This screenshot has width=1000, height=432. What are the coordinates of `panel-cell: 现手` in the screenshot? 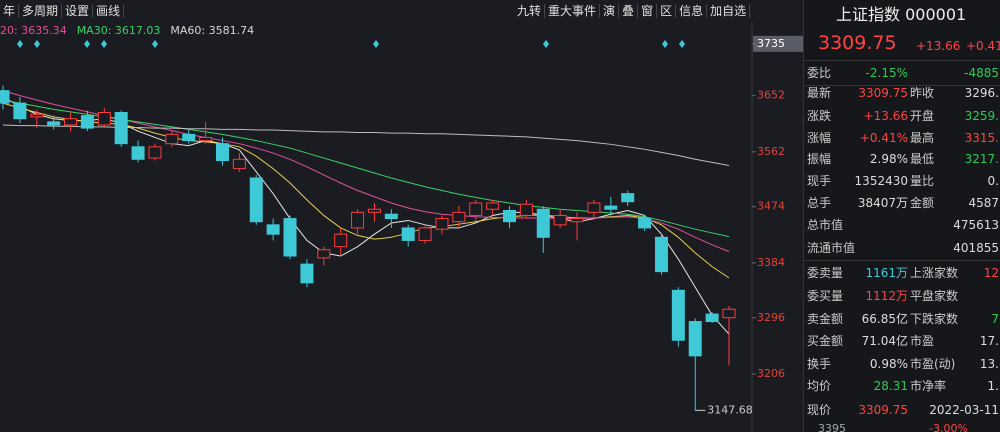 It's located at (819, 181).